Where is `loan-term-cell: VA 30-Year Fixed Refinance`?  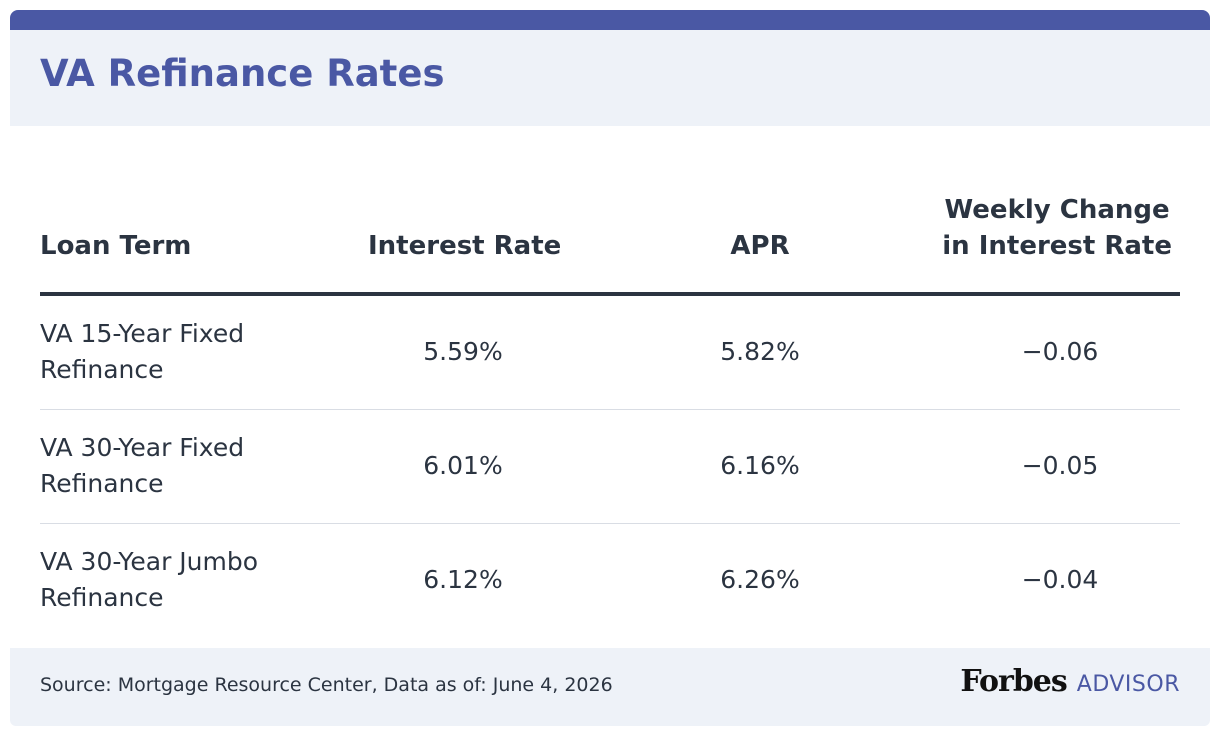 loan-term-cell: VA 30-Year Fixed Refinance is located at coordinates (142, 465).